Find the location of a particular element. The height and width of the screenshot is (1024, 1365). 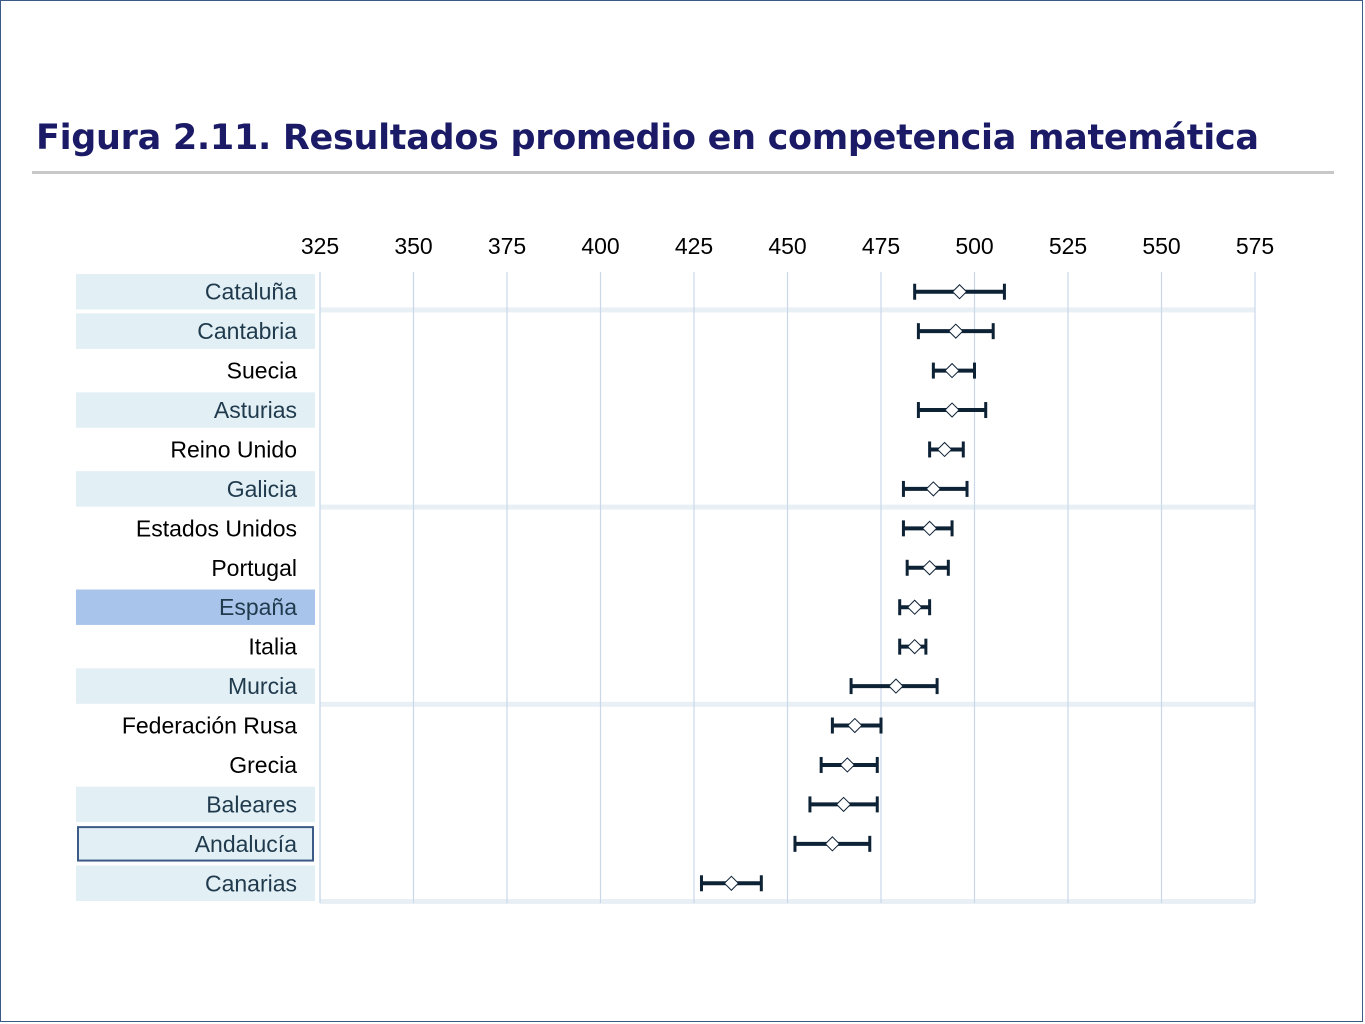

category-label: Reino Unido is located at coordinates (233, 449).